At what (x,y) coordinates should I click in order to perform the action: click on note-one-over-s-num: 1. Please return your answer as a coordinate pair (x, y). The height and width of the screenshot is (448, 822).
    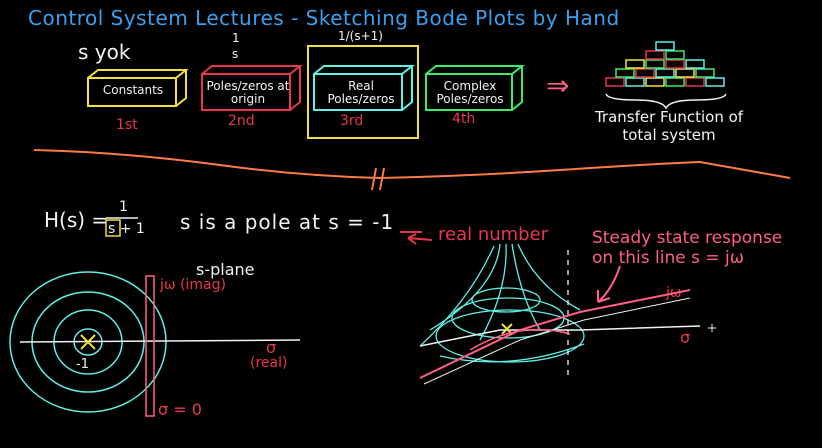
    Looking at the image, I should click on (236, 38).